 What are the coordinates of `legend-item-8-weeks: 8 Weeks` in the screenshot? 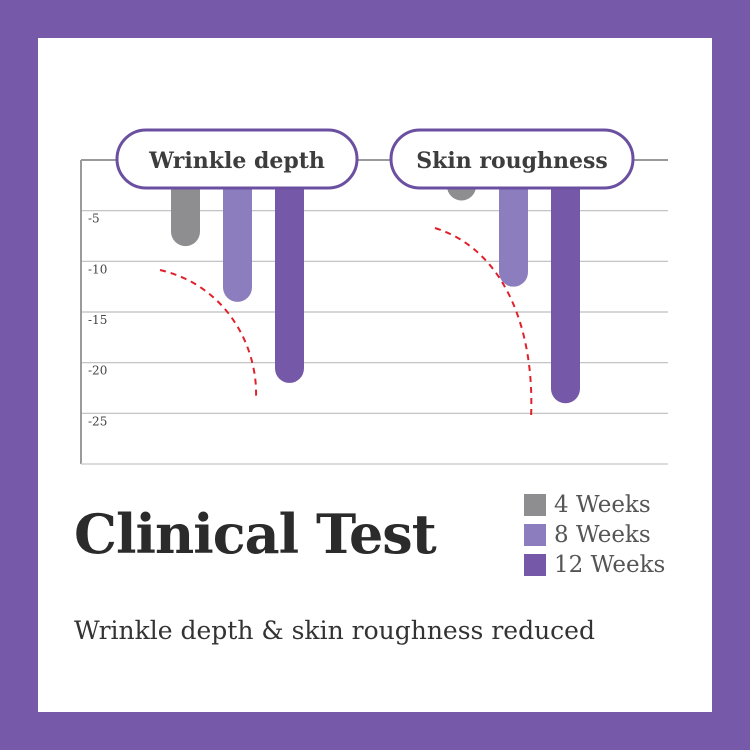 It's located at (594, 535).